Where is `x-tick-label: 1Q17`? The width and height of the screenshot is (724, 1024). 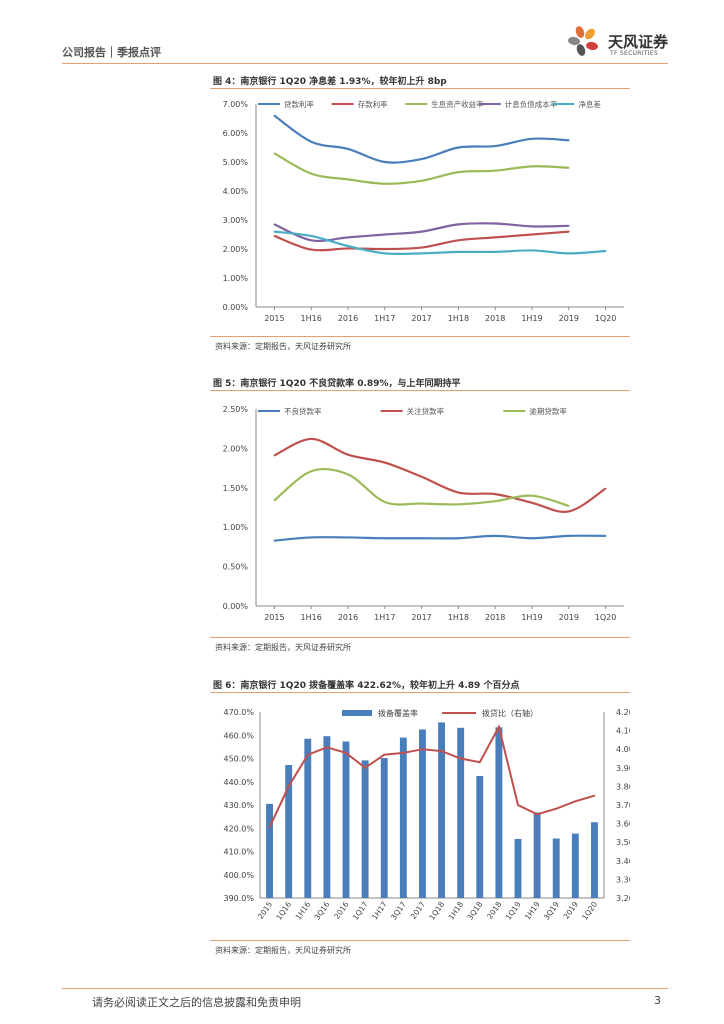 x-tick-label: 1Q17 is located at coordinates (360, 911).